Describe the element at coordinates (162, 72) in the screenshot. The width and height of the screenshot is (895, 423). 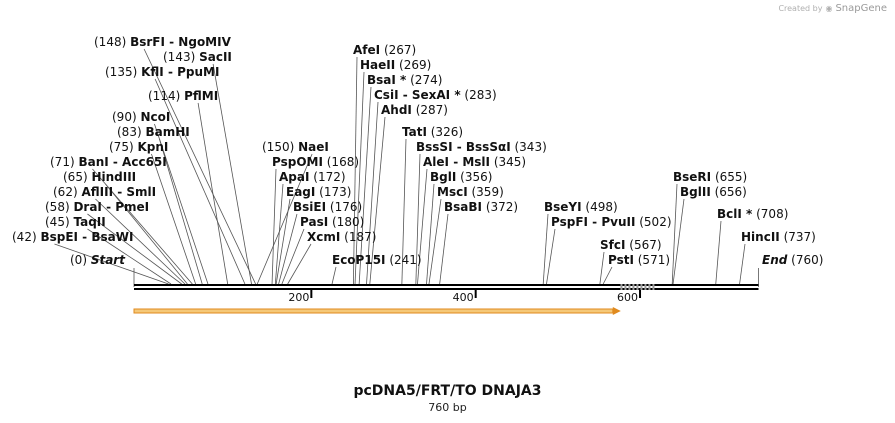
I see `site-kfli: (135) KflI - PpuMI` at that location.